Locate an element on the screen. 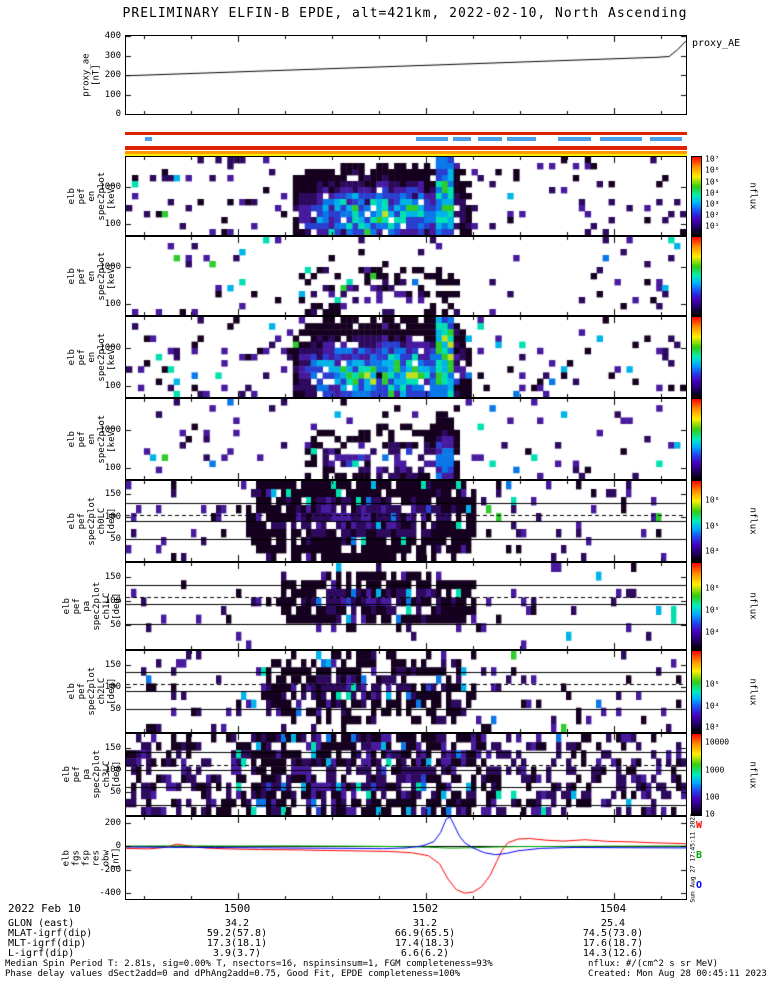  panel-pa-spec-ch0lc is located at coordinates (406, 521).